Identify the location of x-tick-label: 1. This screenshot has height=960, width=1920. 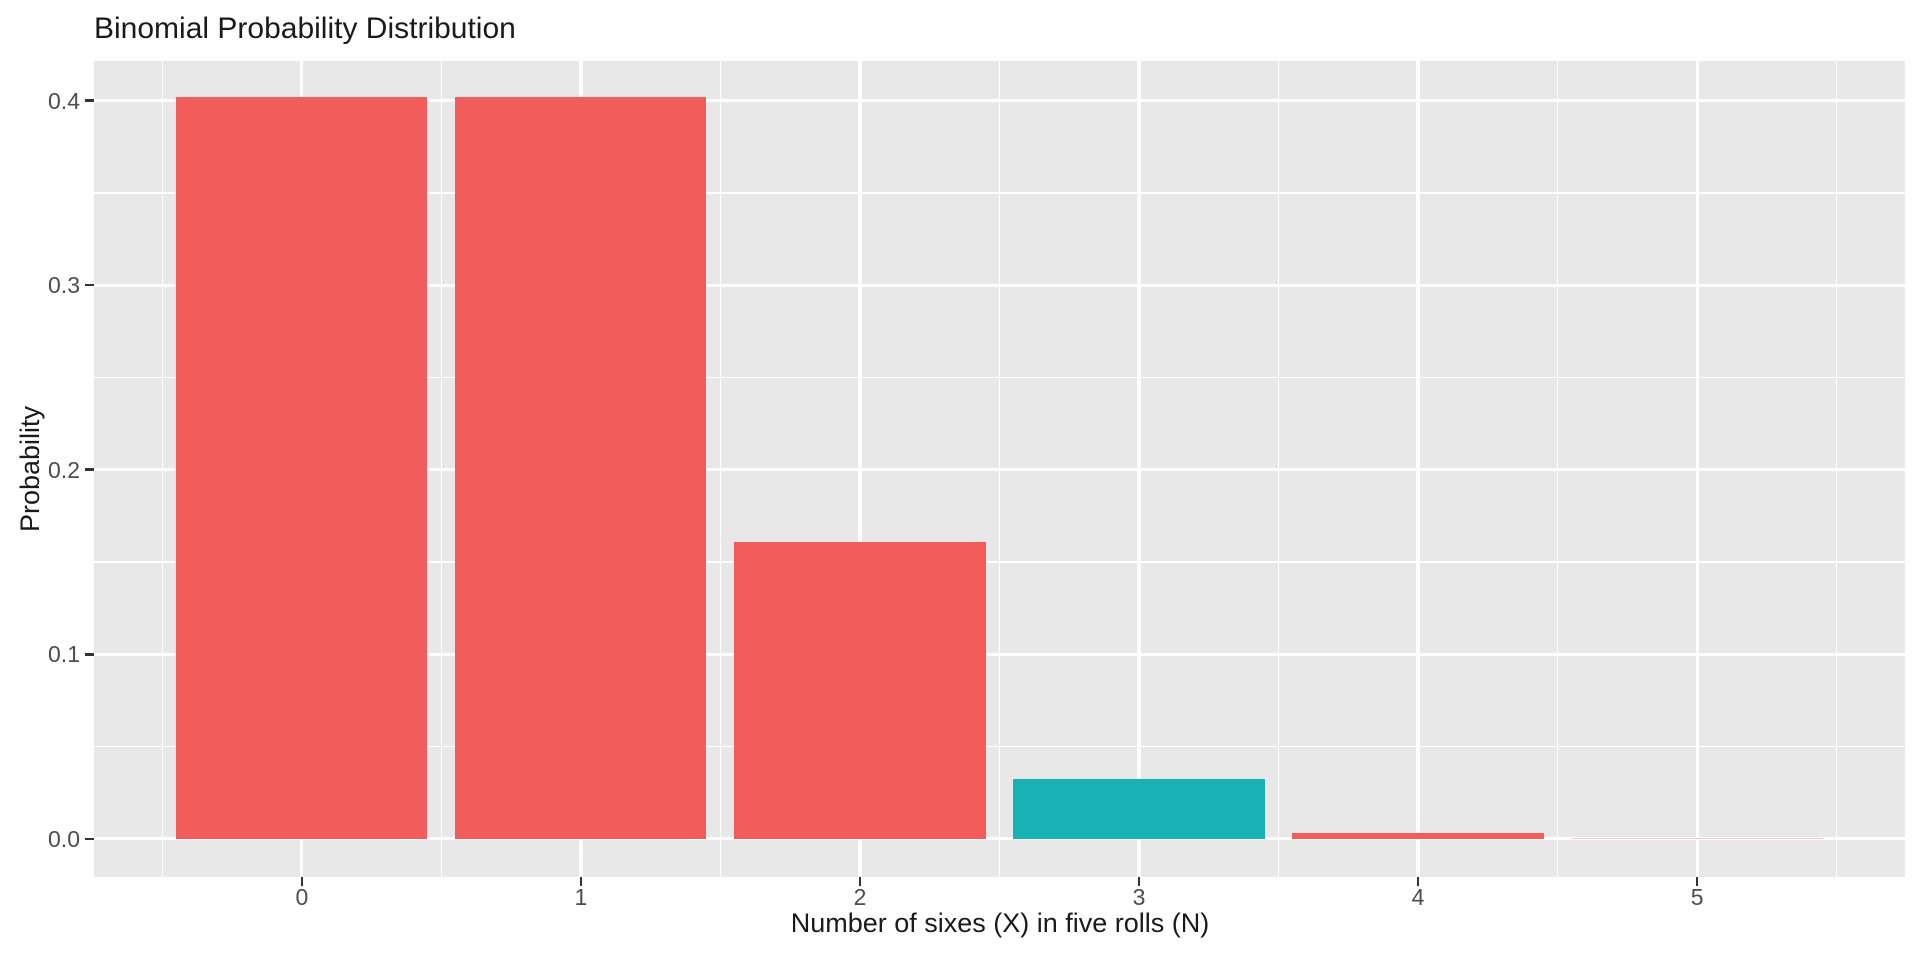
(581, 897).